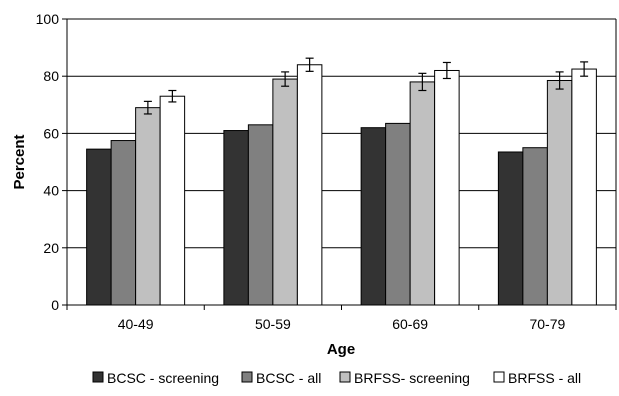 This screenshot has height=396, width=619. What do you see at coordinates (341, 349) in the screenshot?
I see `x-axis-title: Age` at bounding box center [341, 349].